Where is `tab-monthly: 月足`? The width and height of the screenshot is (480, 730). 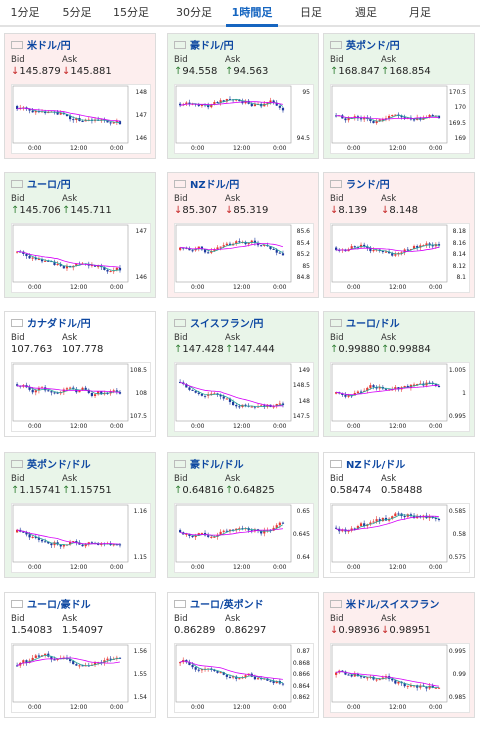 tab-monthly: 月足 is located at coordinates (420, 12).